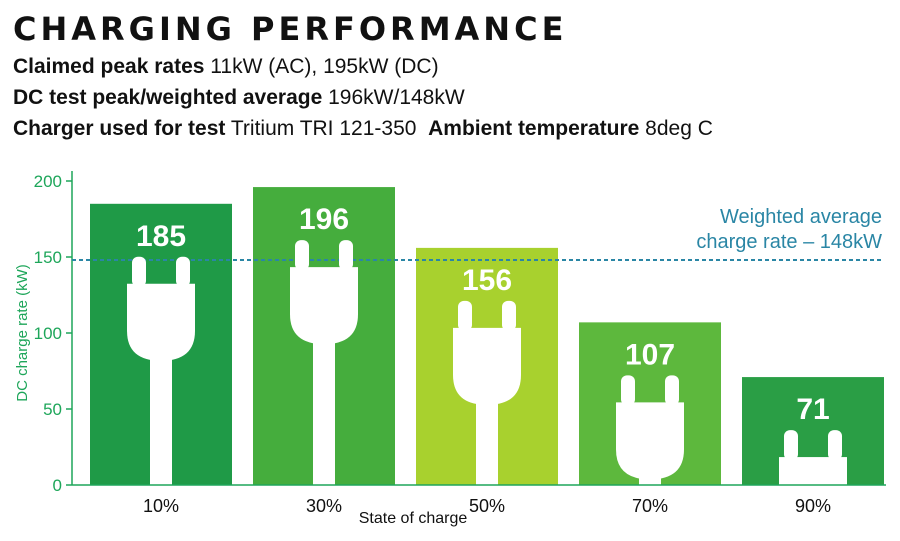 This screenshot has width=900, height=541. Describe the element at coordinates (48, 333) in the screenshot. I see `y-tick-label: 100` at that location.